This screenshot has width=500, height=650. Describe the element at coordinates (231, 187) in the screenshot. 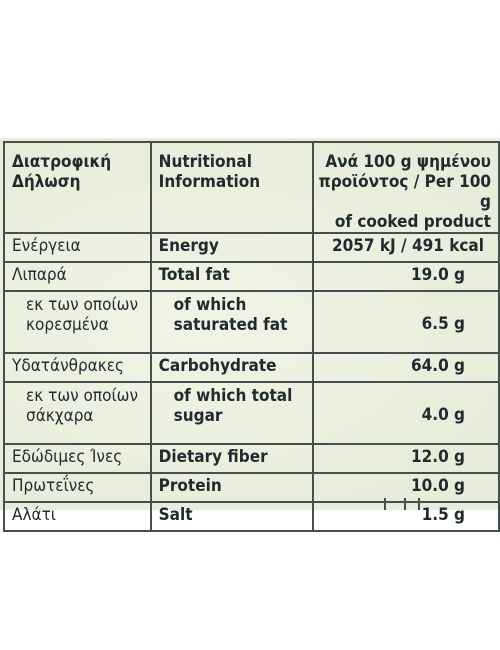

I see `header-english: Nutritional Information` at that location.